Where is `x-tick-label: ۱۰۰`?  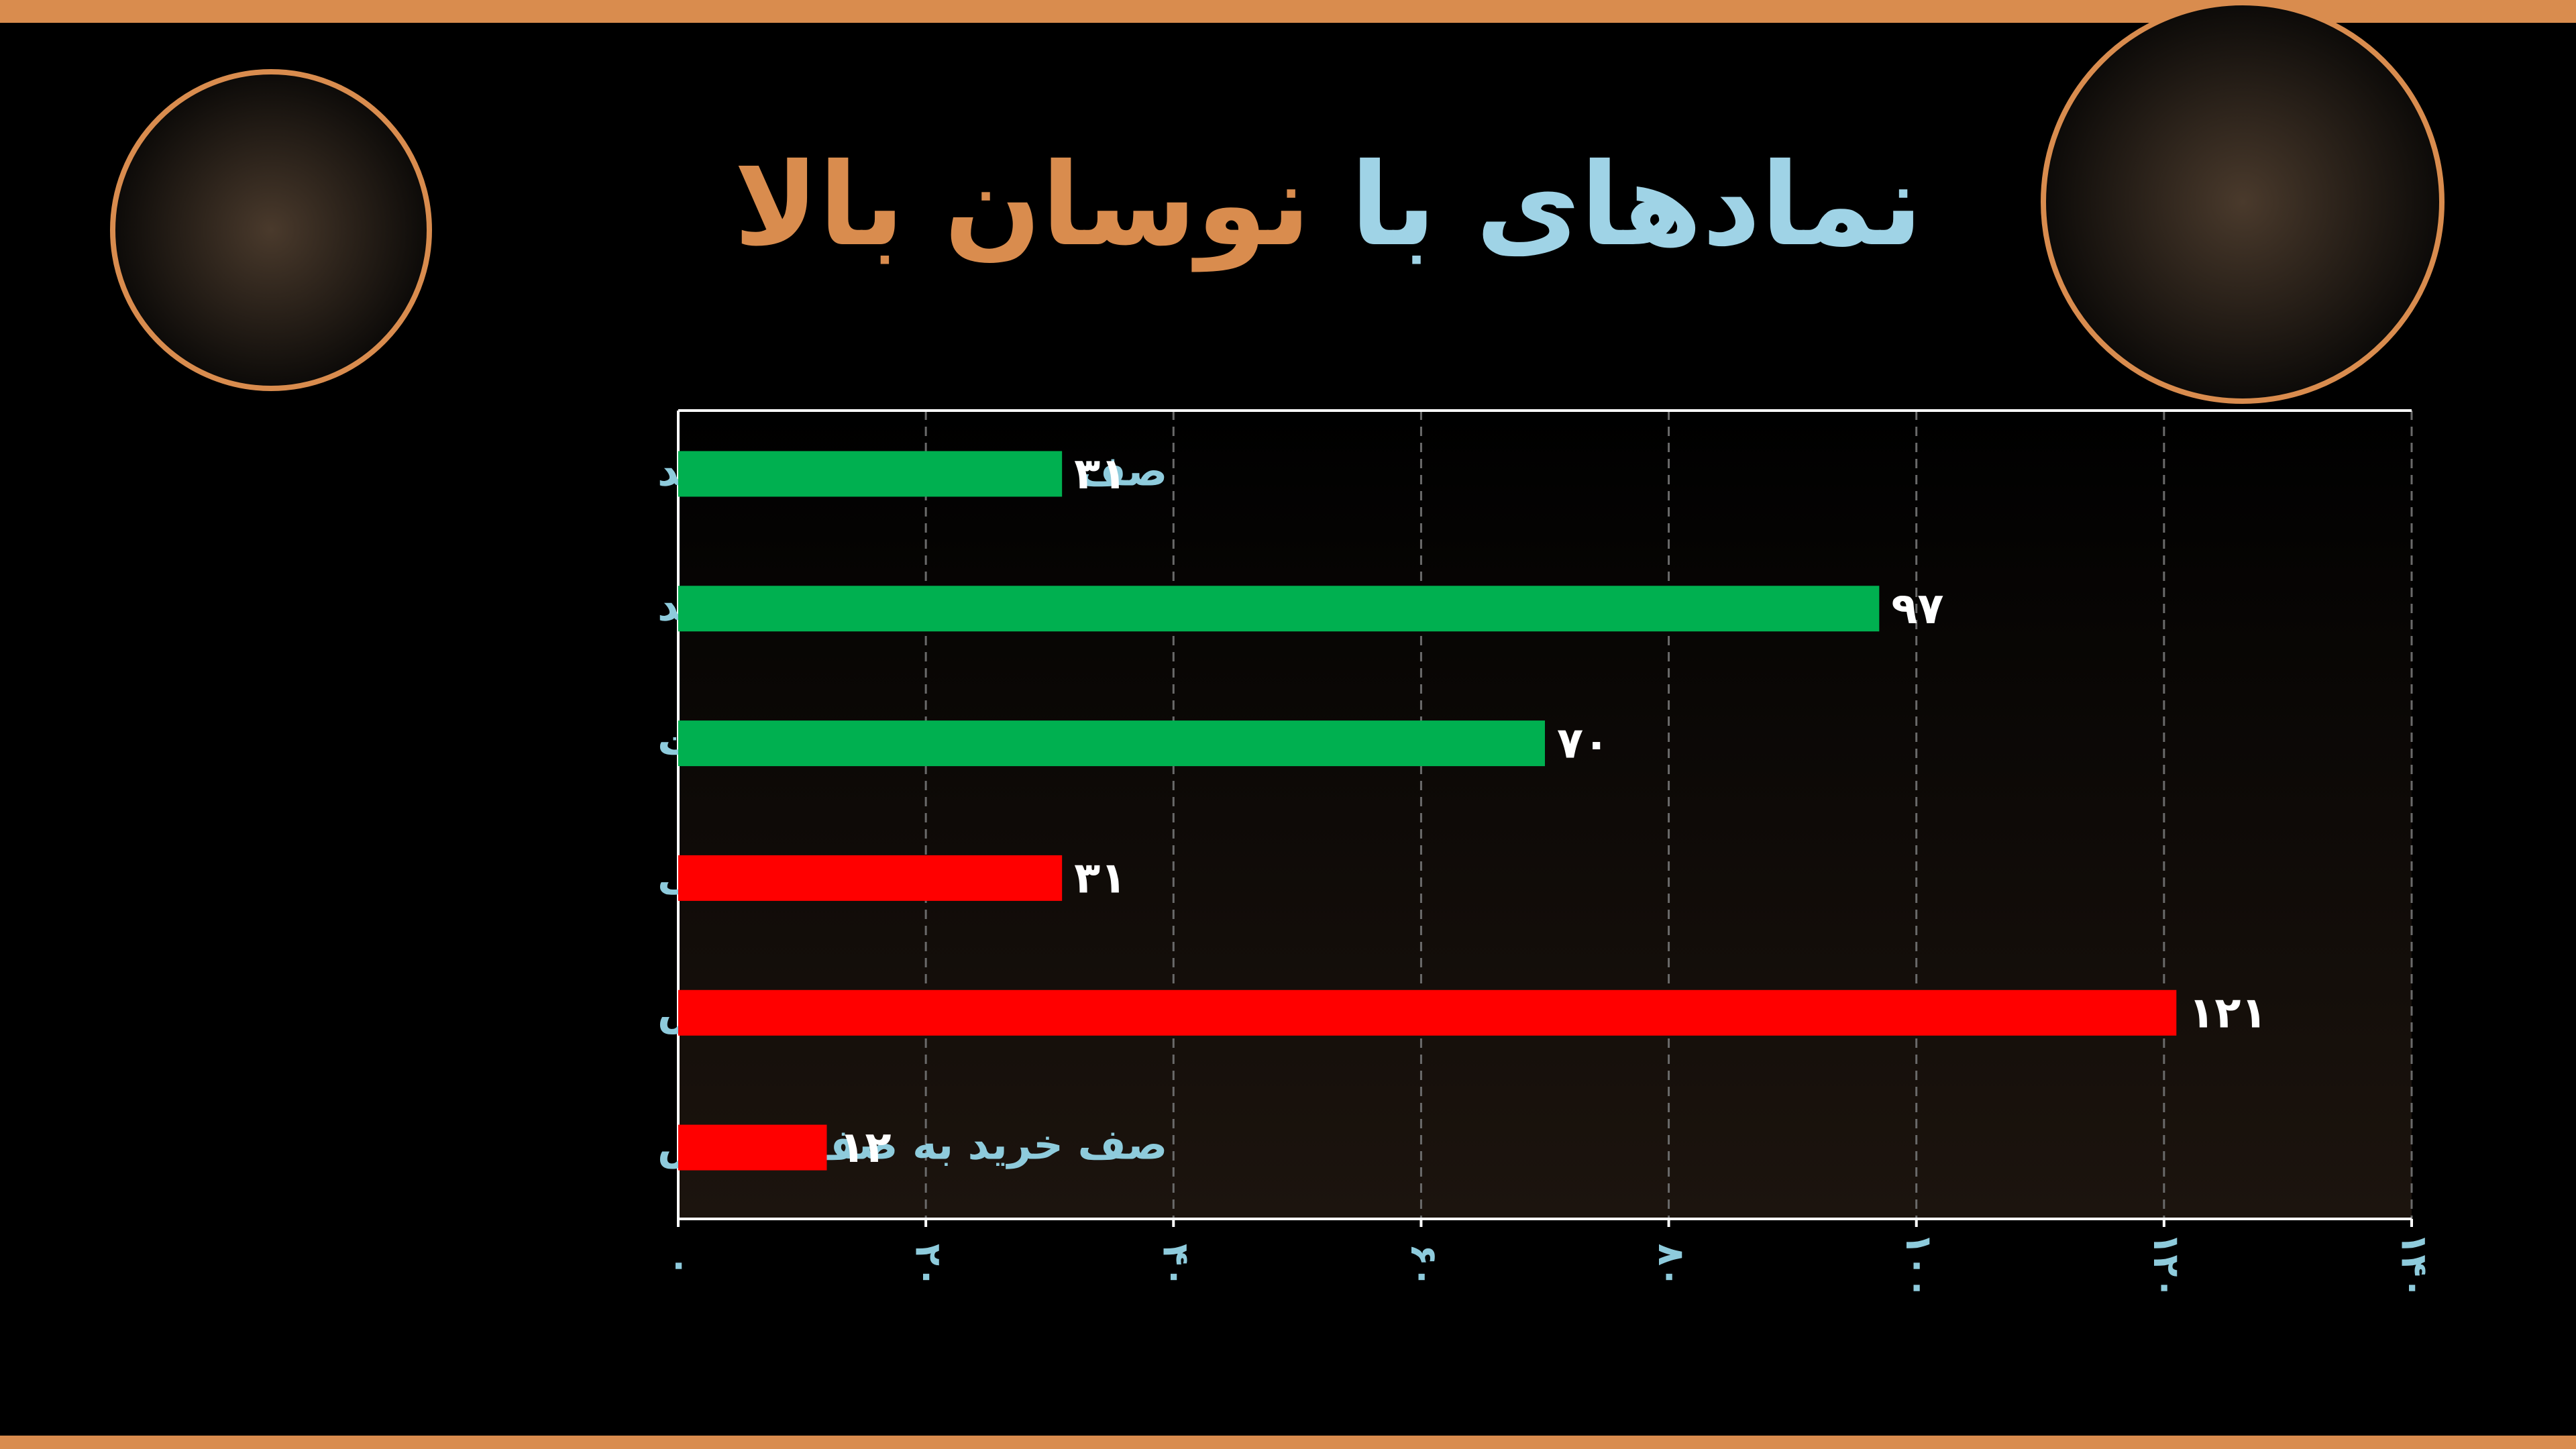 x-tick-label: ۱۰۰ is located at coordinates (1919, 1266).